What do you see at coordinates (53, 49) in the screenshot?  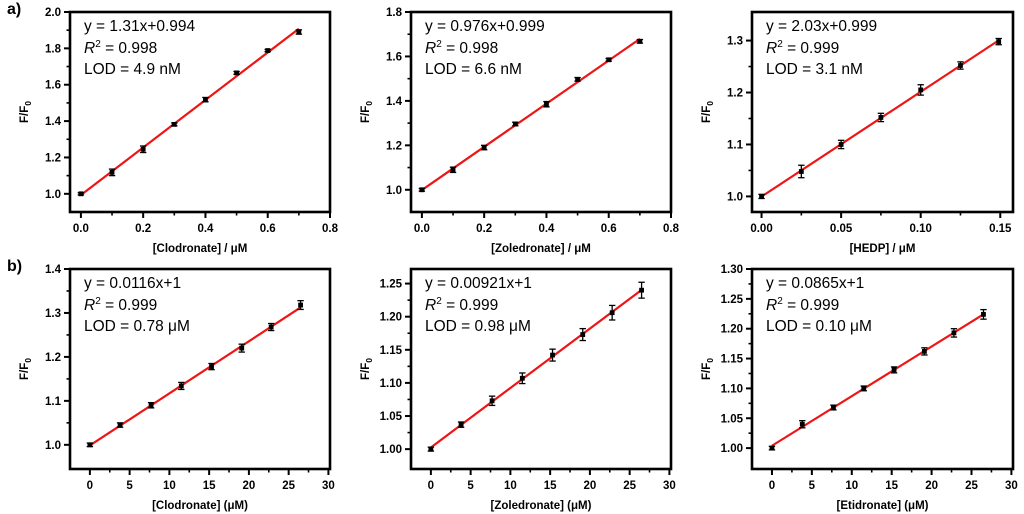 I see `svg-text: 1.8` at bounding box center [53, 49].